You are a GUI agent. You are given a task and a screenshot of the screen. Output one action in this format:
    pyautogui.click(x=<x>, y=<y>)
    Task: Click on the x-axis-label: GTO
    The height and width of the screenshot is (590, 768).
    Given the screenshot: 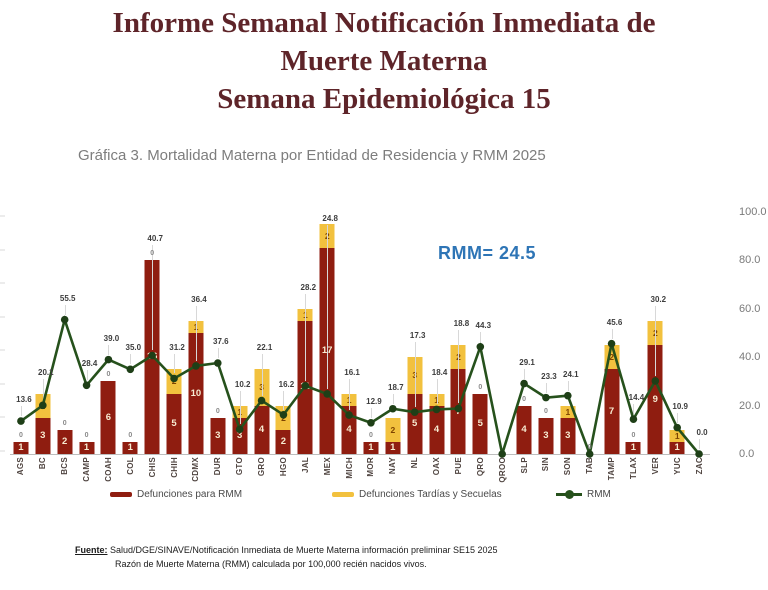 What is the action you would take?
    pyautogui.click(x=240, y=473)
    